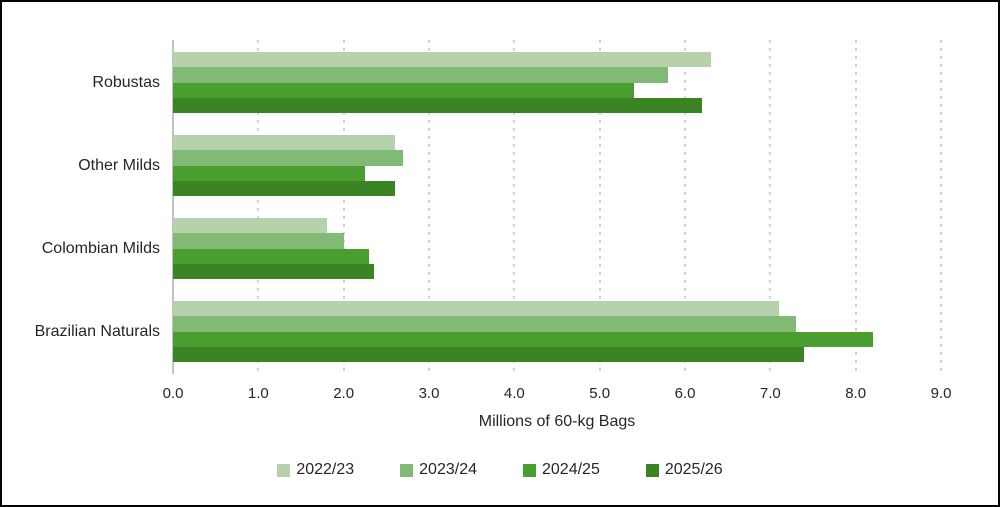  What do you see at coordinates (325, 469) in the screenshot?
I see `legend-label: 2022/23` at bounding box center [325, 469].